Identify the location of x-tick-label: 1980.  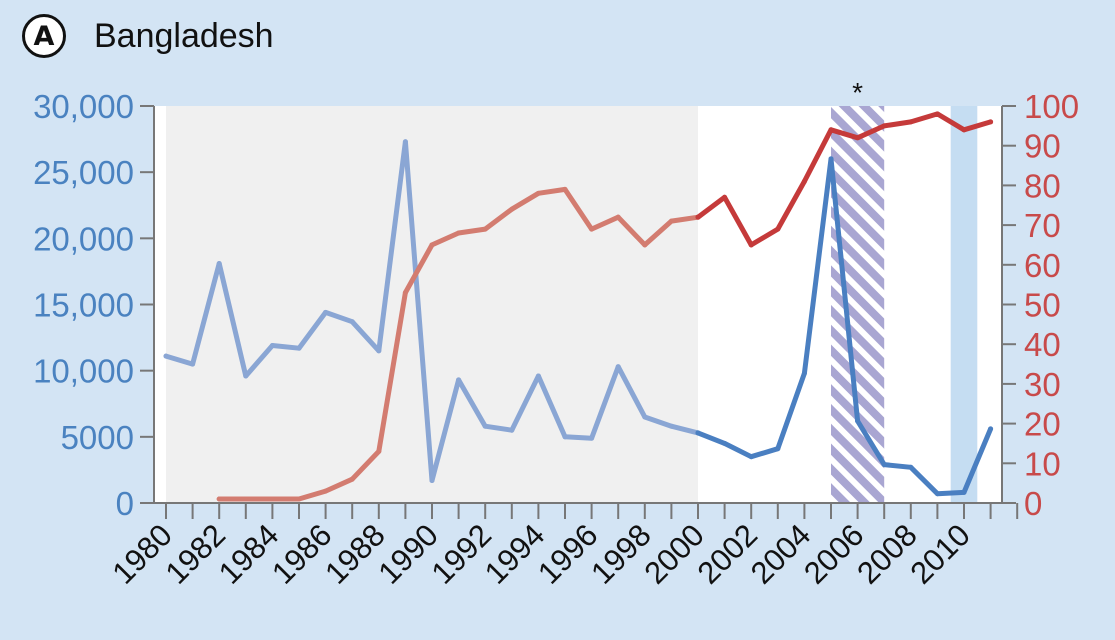
(142, 554).